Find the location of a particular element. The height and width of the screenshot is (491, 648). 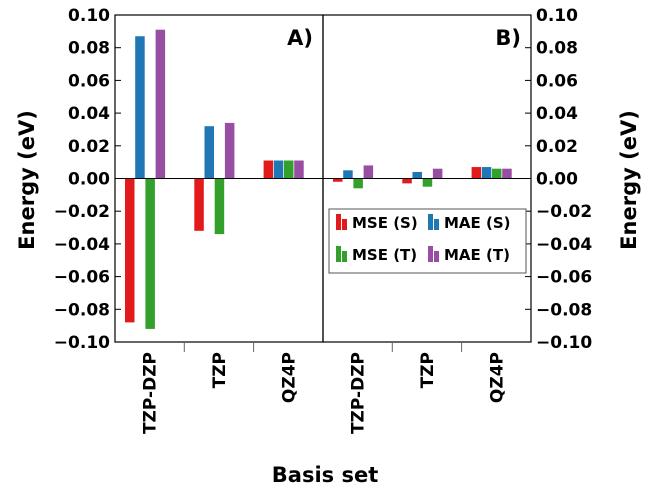

y-axis-label-left: Energy (eV) is located at coordinates (27, 180).